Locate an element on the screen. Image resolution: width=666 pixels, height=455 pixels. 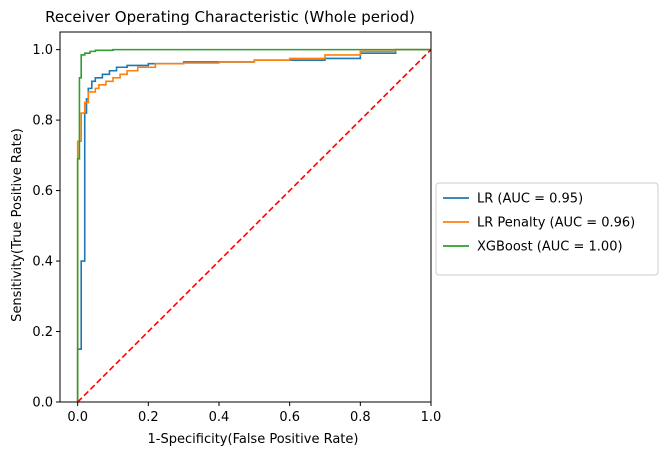
y-tick-label: 0.2 is located at coordinates (42, 332).